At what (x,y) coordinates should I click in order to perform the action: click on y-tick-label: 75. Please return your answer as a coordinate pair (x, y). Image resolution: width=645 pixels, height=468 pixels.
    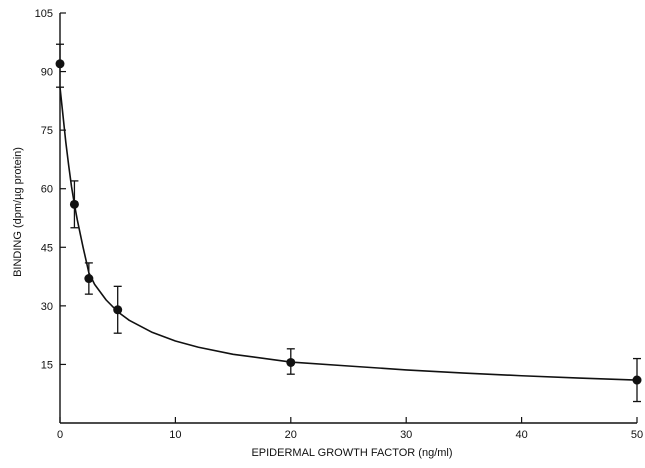
    Looking at the image, I should click on (47, 131).